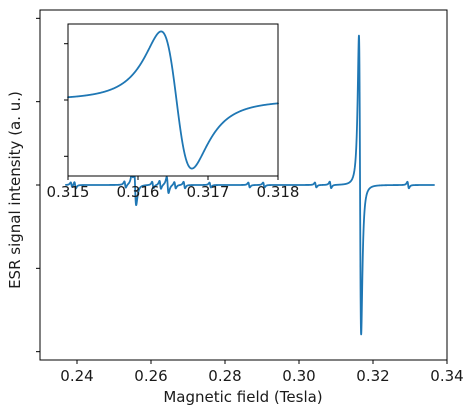 This screenshot has width=474, height=415. I want to click on inset-y-ticks, so click(66, 100).